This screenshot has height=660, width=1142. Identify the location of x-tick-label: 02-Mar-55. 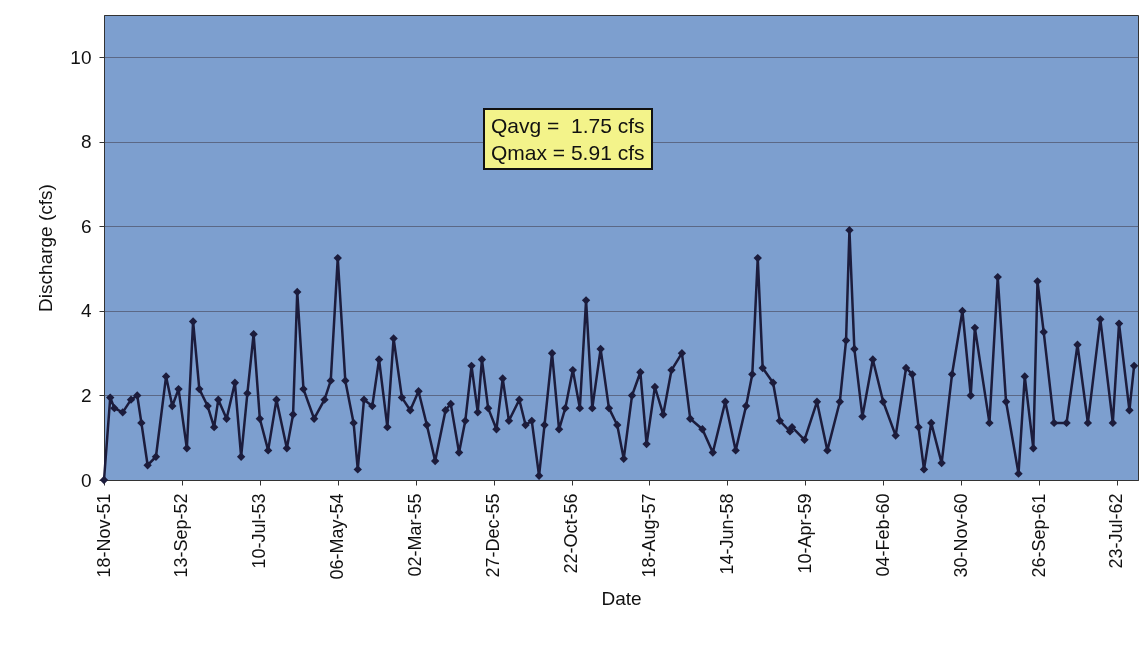
(415, 535).